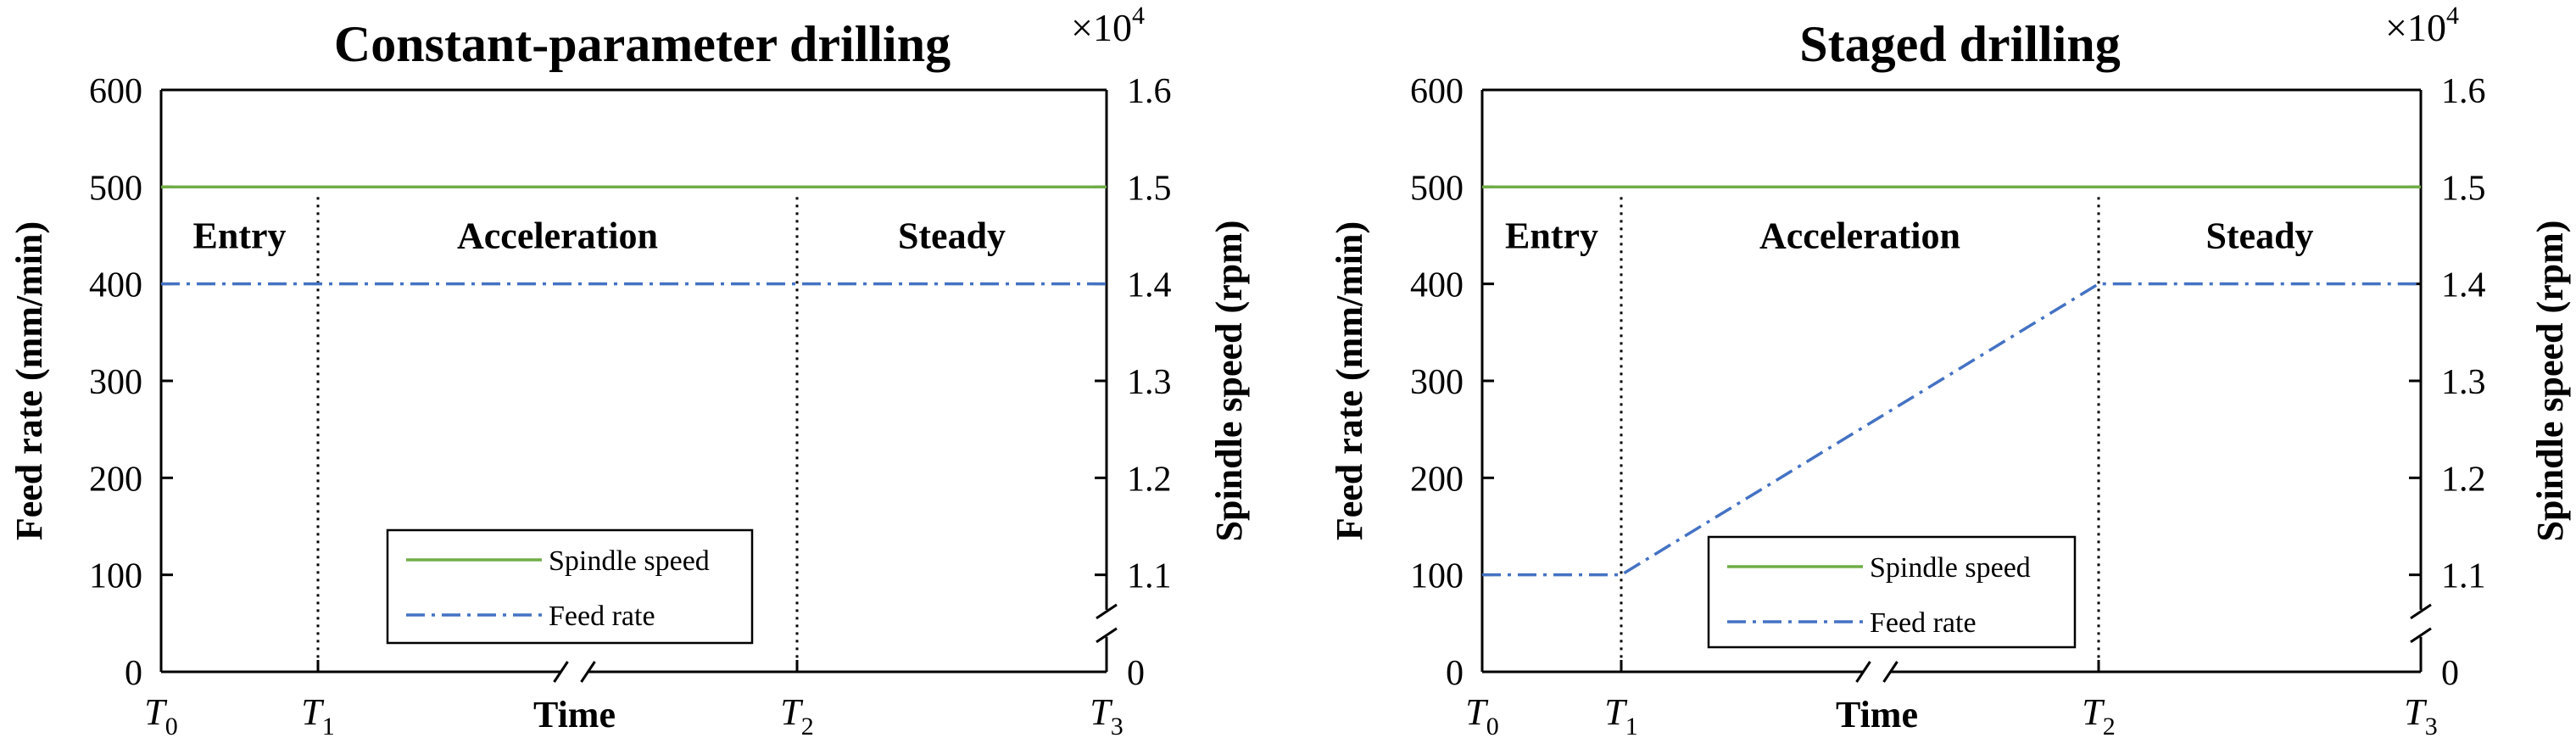 This screenshot has width=2576, height=749. Describe the element at coordinates (642, 44) in the screenshot. I see `chart-title: Constant-parameter drilling` at that location.